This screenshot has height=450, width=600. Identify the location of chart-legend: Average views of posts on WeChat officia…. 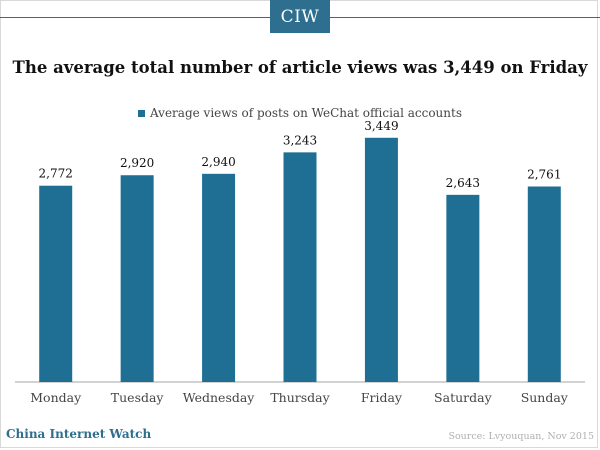
(300, 113).